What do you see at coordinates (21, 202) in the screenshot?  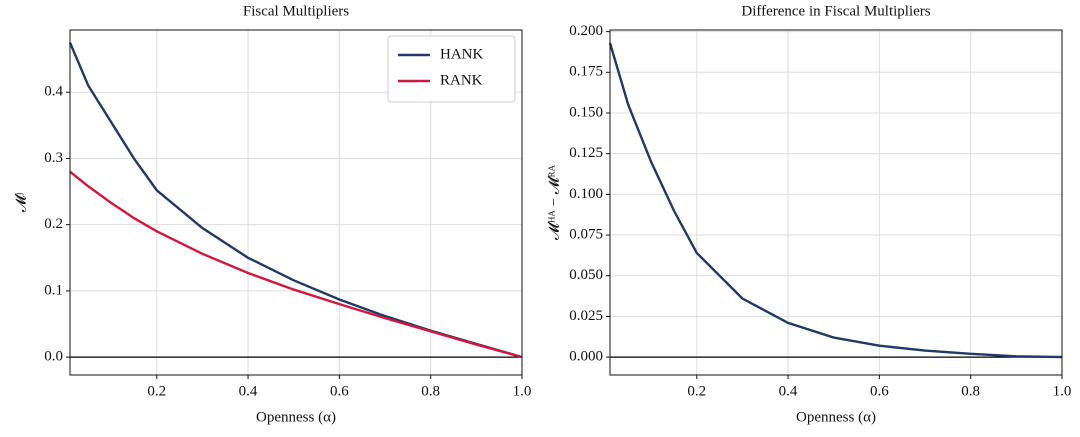 I see `y-axis-label: 𝓜ʲ` at bounding box center [21, 202].